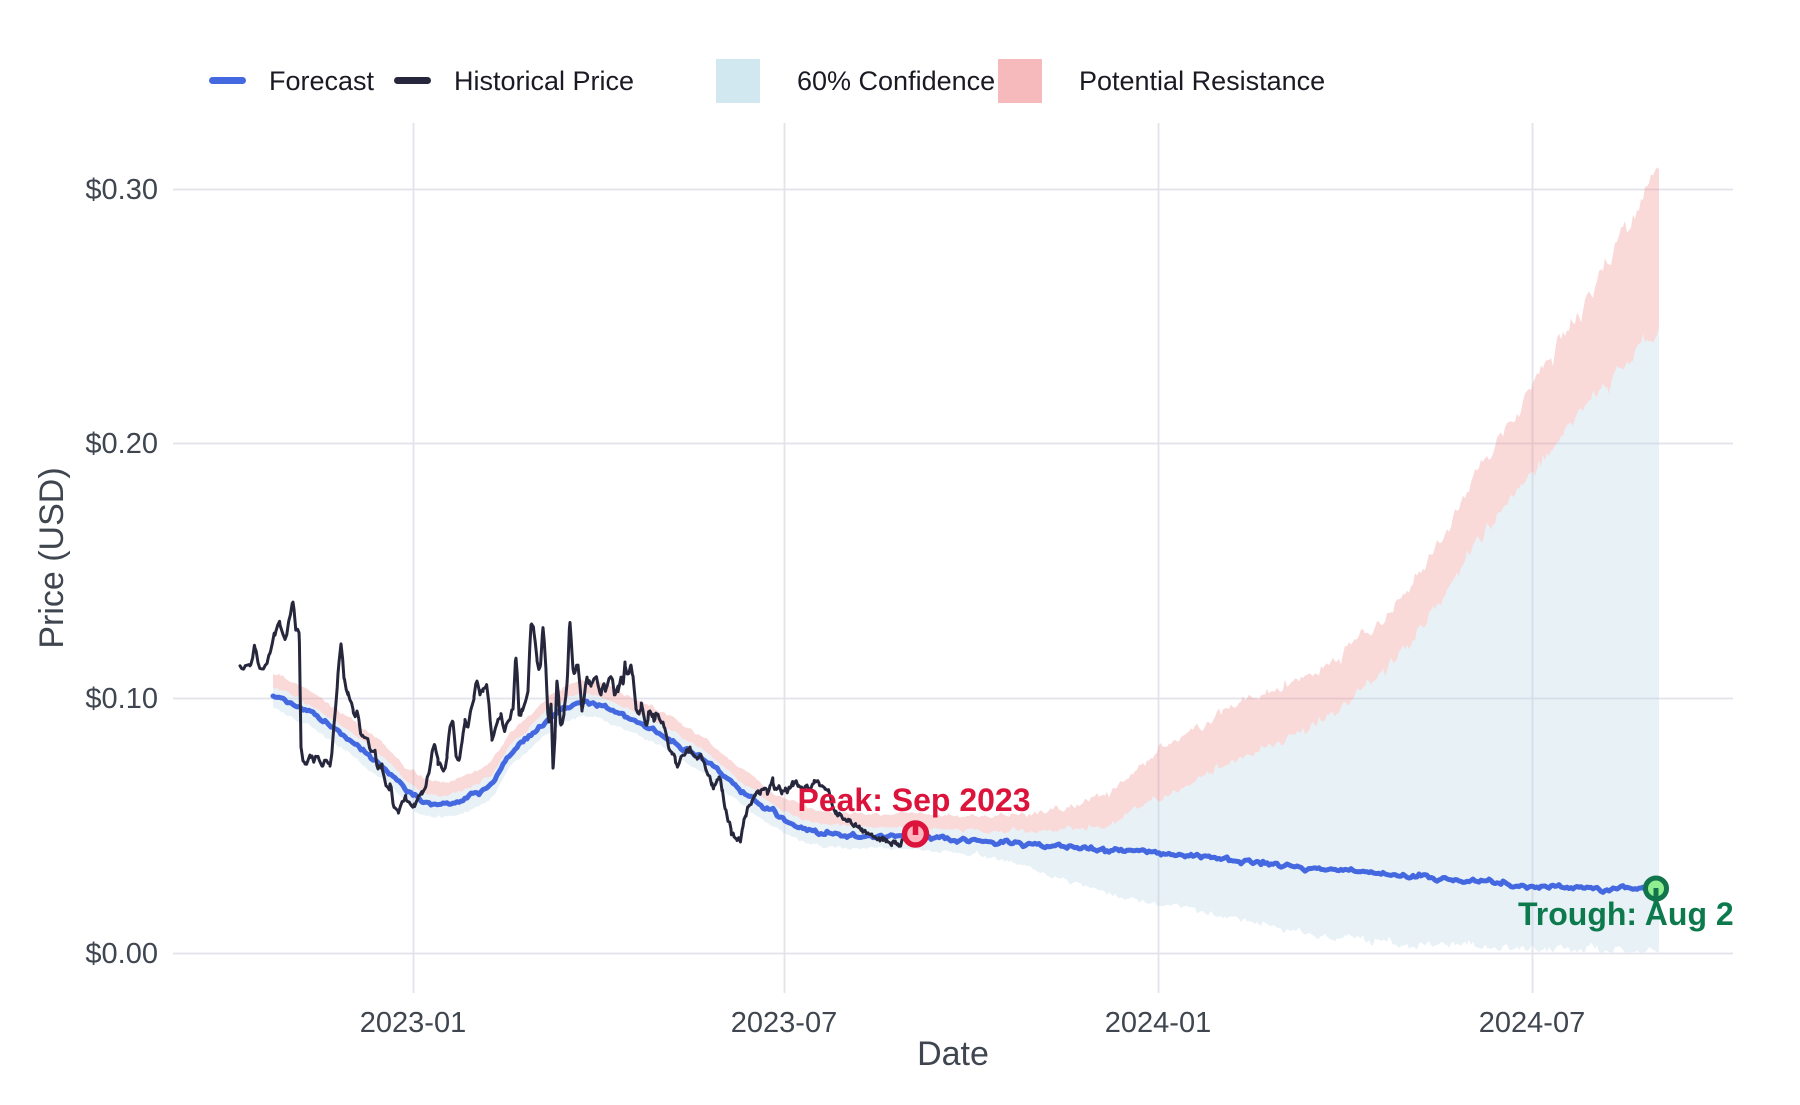  Describe the element at coordinates (1202, 81) in the screenshot. I see `svg-text: Potential Resistance` at that location.